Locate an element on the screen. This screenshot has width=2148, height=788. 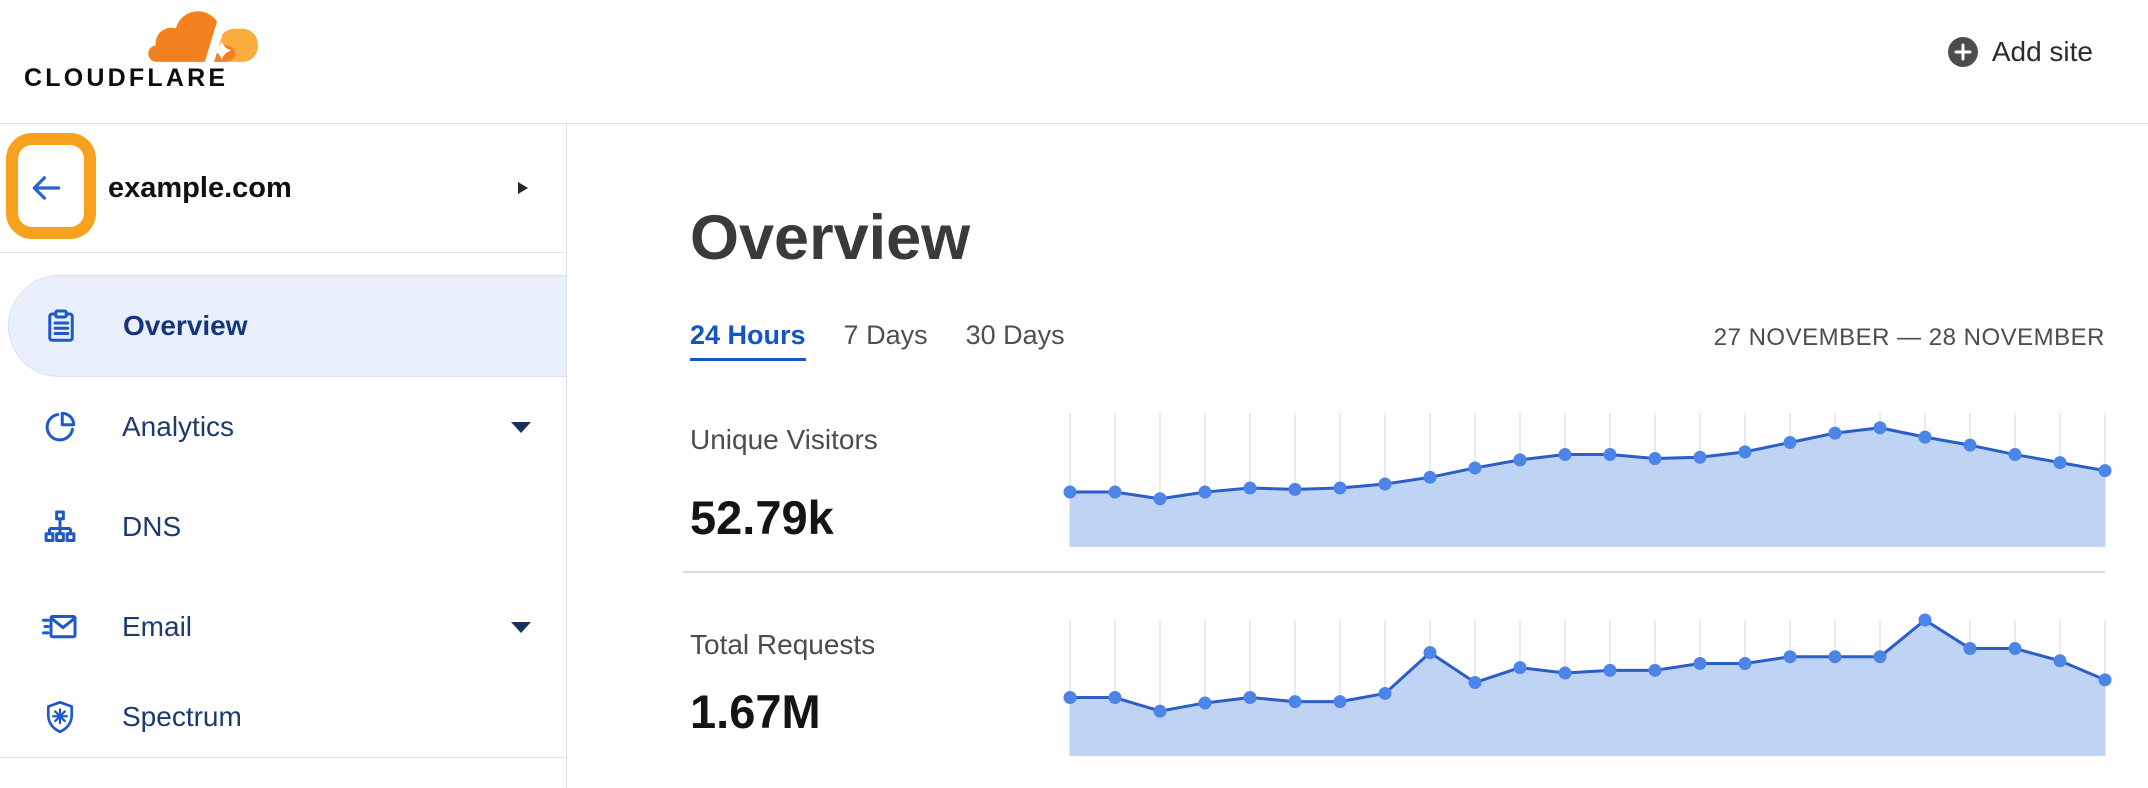
tab-7-days: 7 Days is located at coordinates (885, 335).